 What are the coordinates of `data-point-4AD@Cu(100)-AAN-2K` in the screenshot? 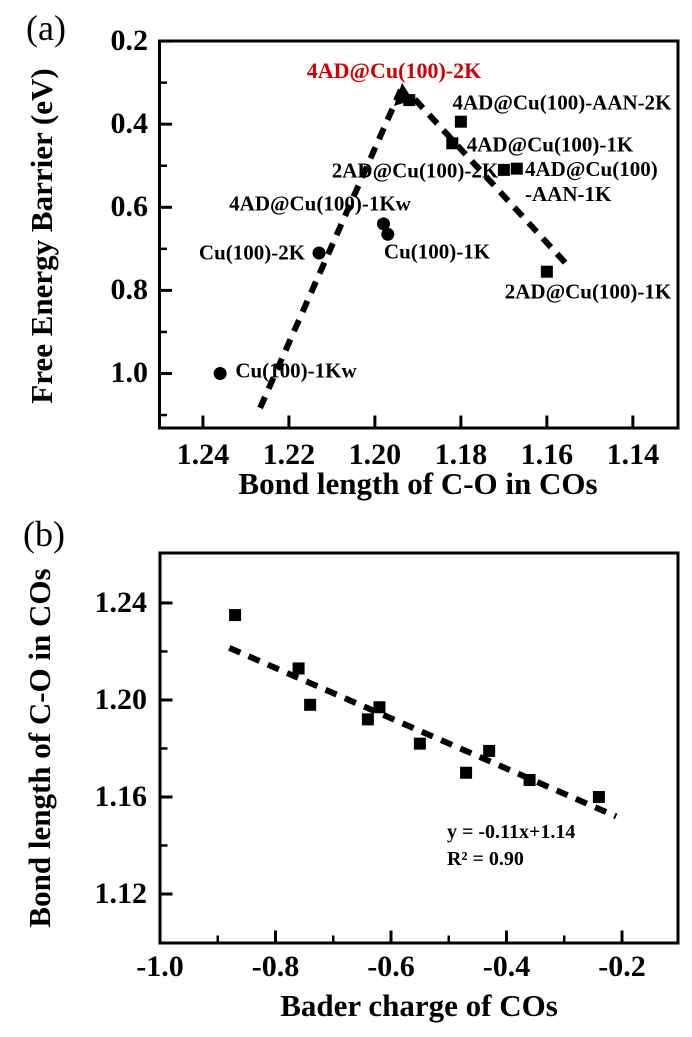 It's located at (460, 121).